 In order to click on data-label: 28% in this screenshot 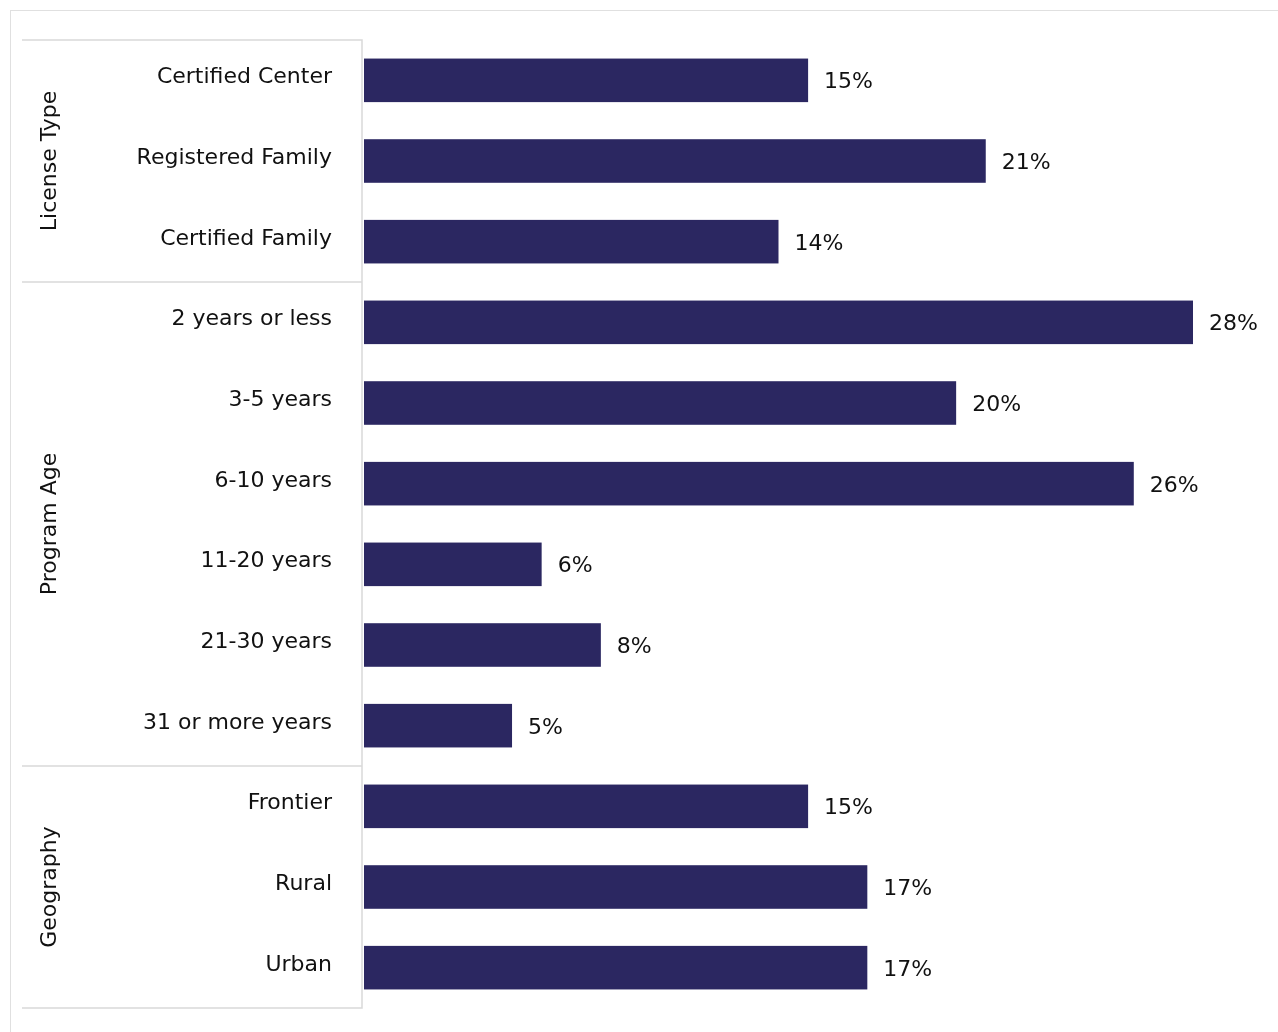, I will do `click(1233, 323)`.